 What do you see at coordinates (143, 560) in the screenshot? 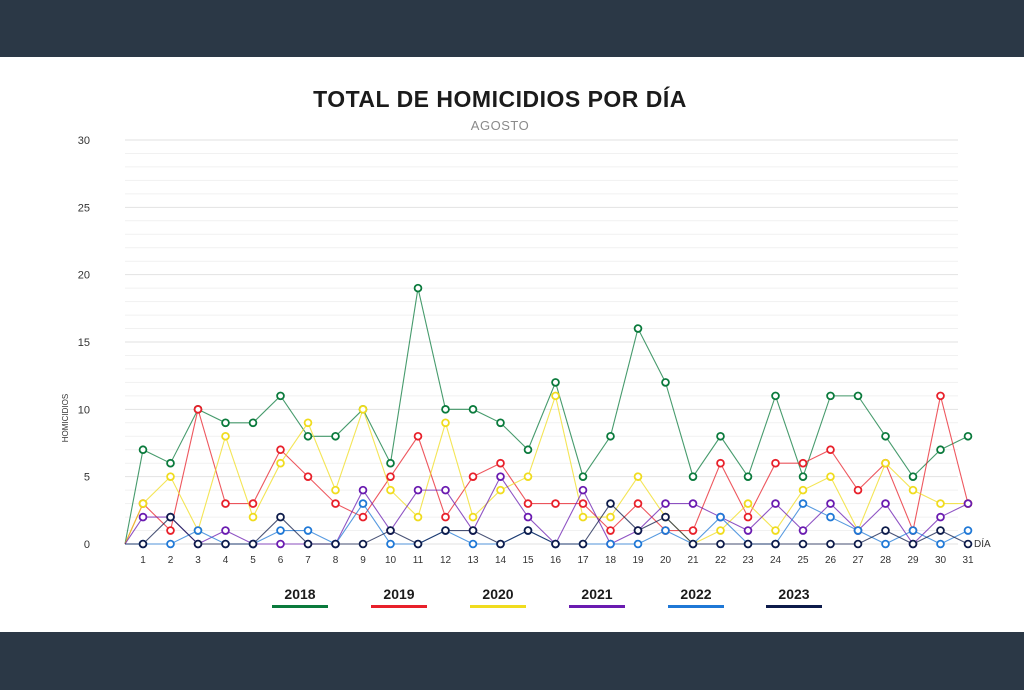
I see `x-tick-label: 1` at bounding box center [143, 560].